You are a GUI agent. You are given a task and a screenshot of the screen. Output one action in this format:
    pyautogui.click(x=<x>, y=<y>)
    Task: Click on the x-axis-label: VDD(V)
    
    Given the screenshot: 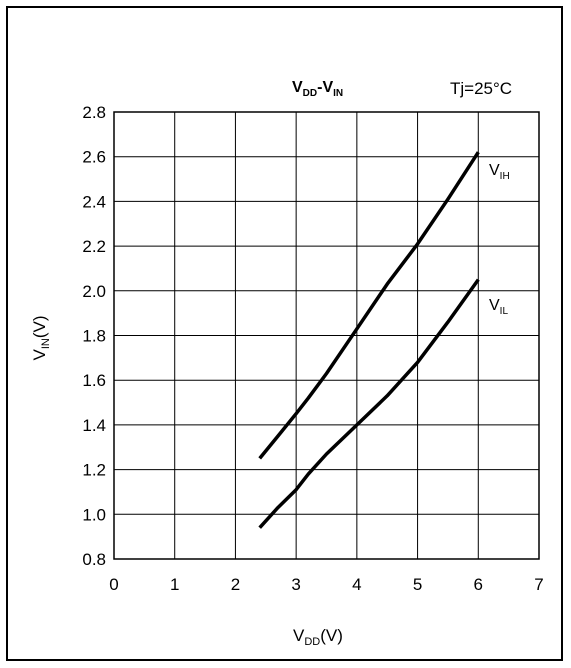 What is the action you would take?
    pyautogui.click(x=318, y=637)
    